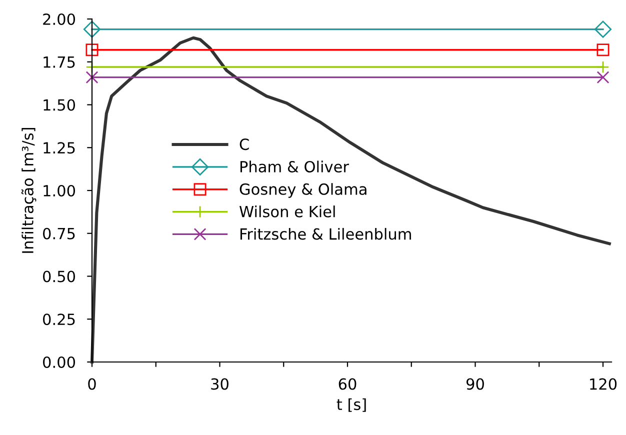 The height and width of the screenshot is (435, 626). Describe the element at coordinates (347, 384) in the screenshot. I see `x-tick-label: 60` at that location.